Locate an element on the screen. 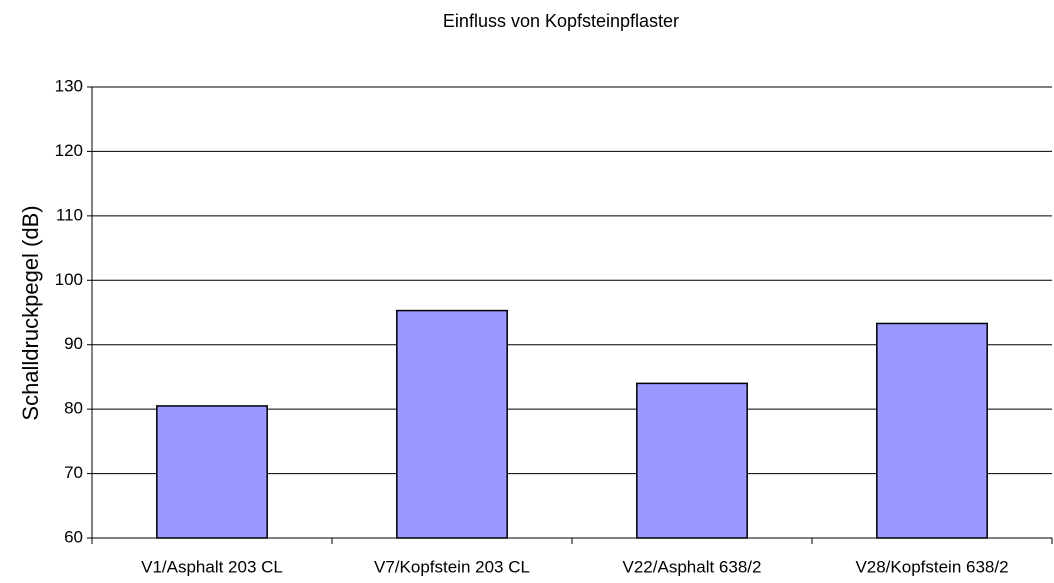 The height and width of the screenshot is (583, 1054). x-tick-label: V22/Asphalt 638/2 is located at coordinates (692, 566).